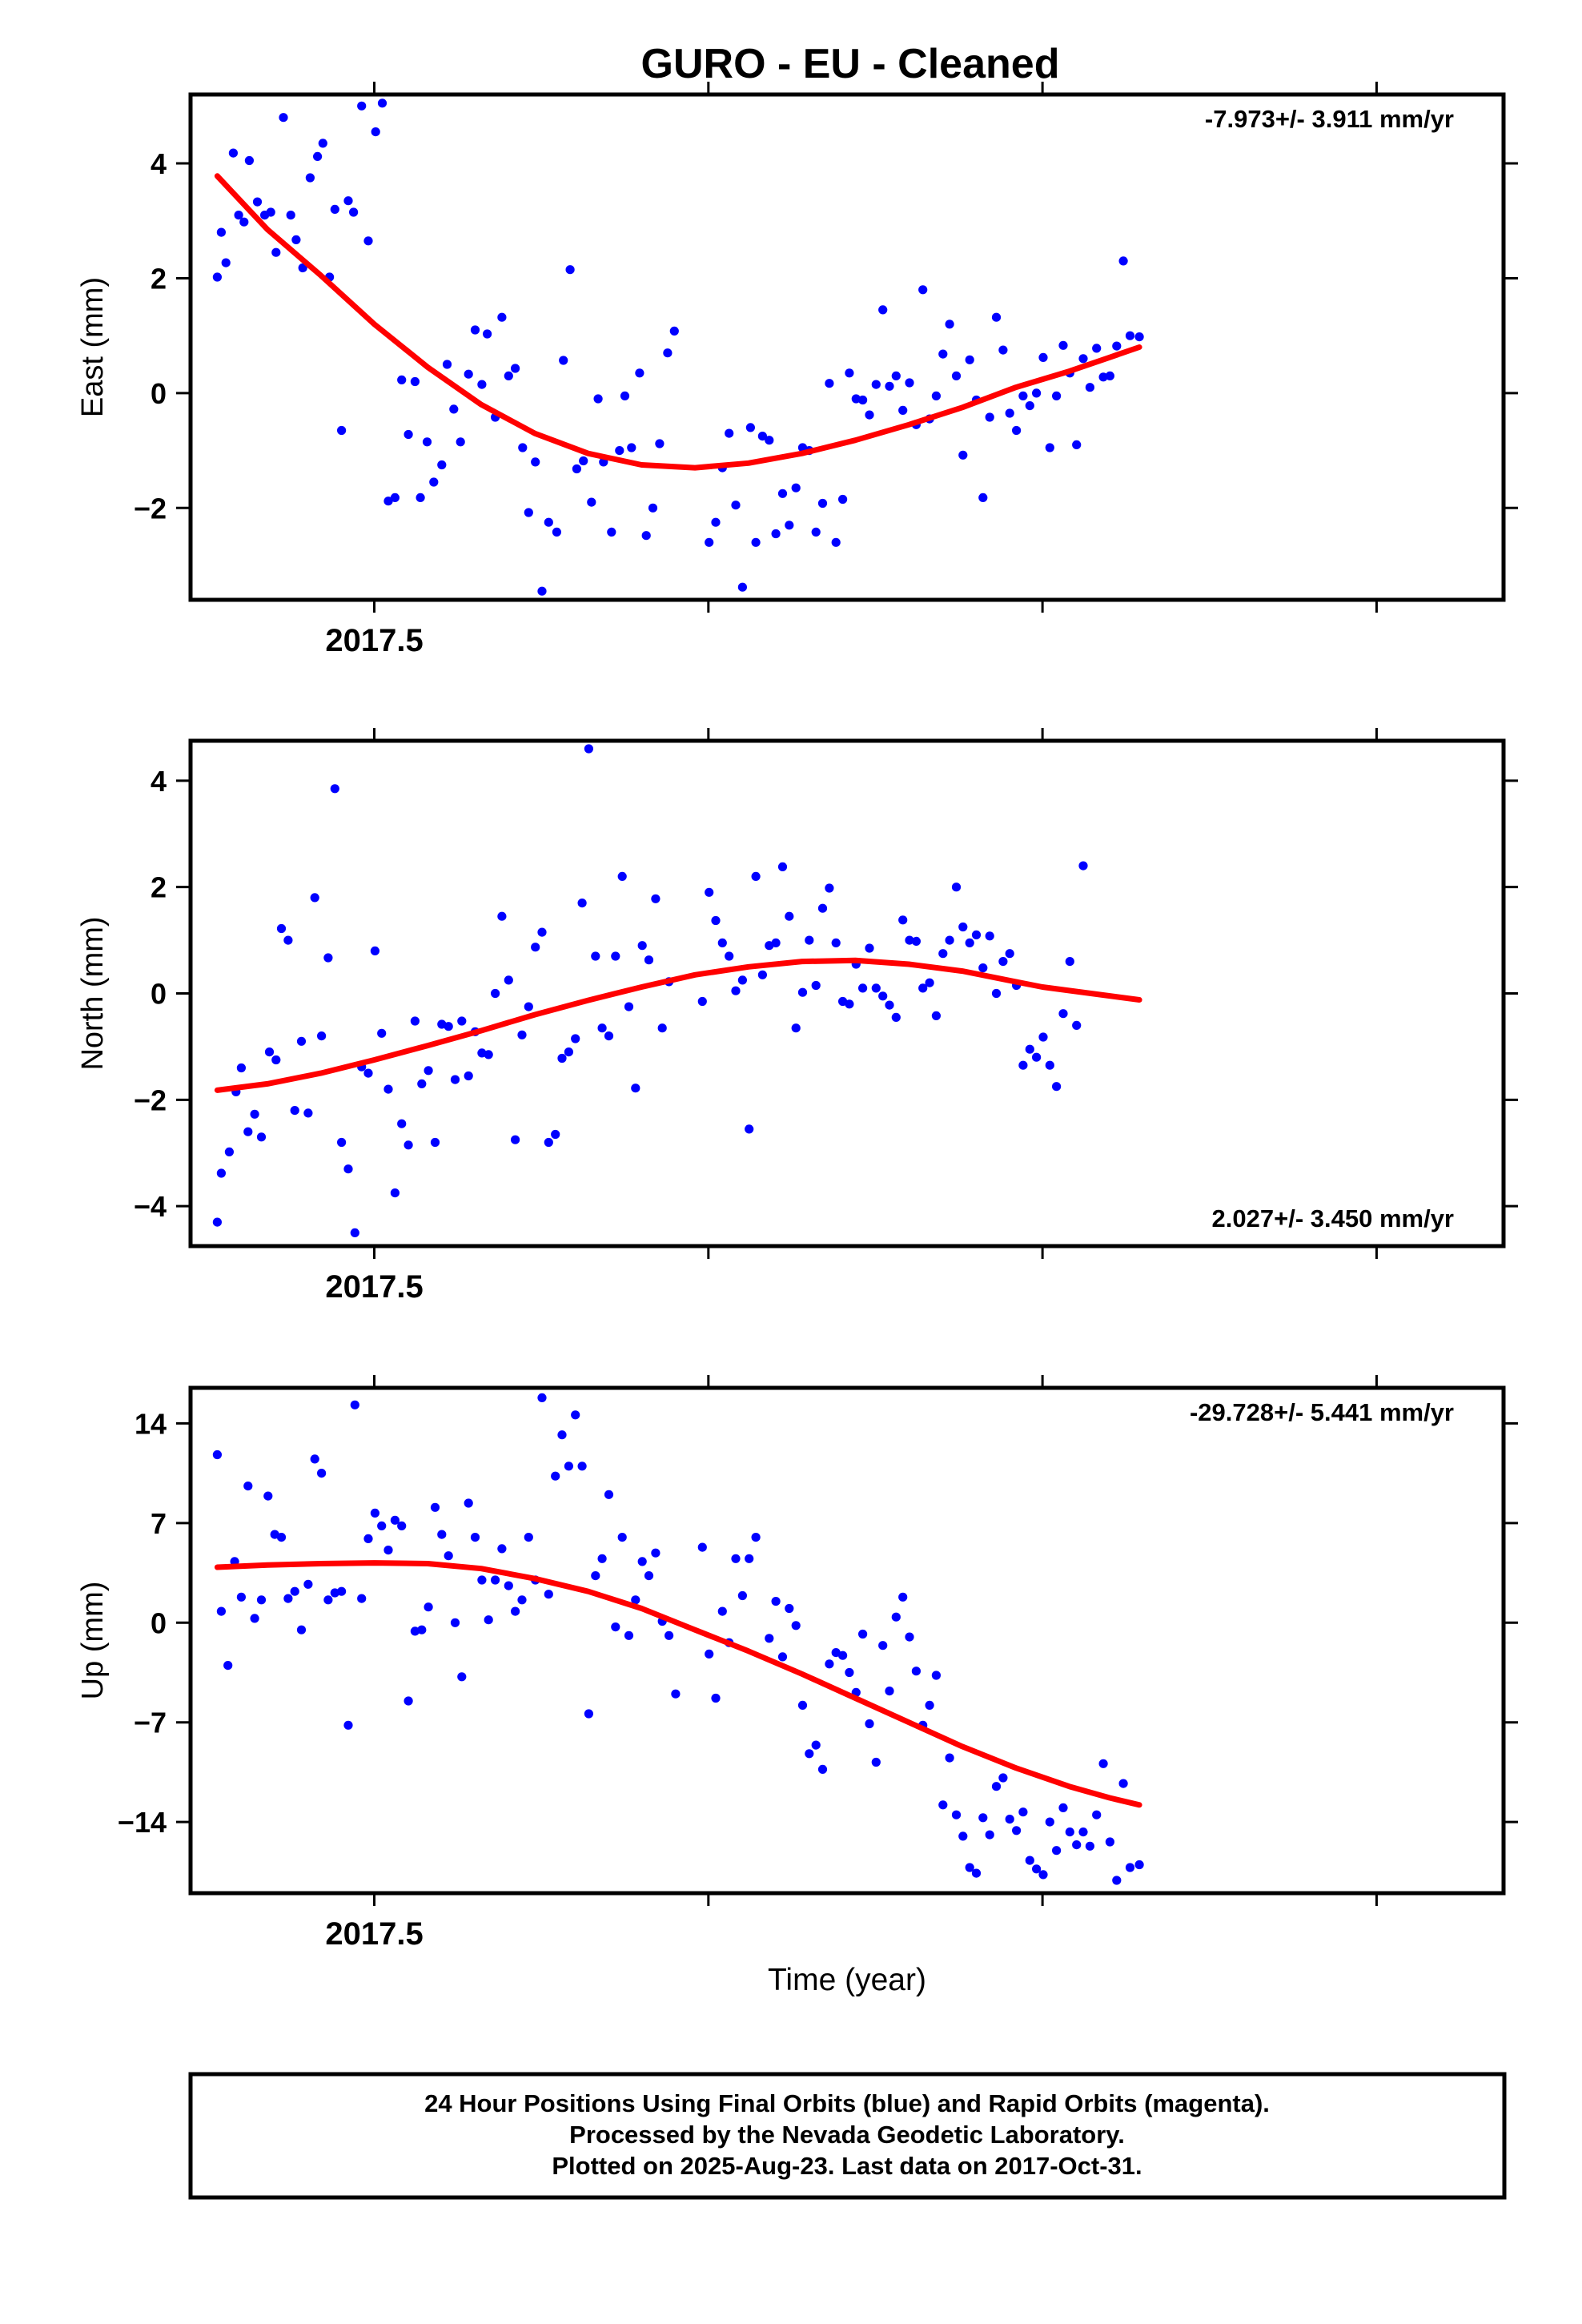 This screenshot has height=2324, width=1582. What do you see at coordinates (159, 278) in the screenshot?
I see `east-y-tick-label: 2` at bounding box center [159, 278].